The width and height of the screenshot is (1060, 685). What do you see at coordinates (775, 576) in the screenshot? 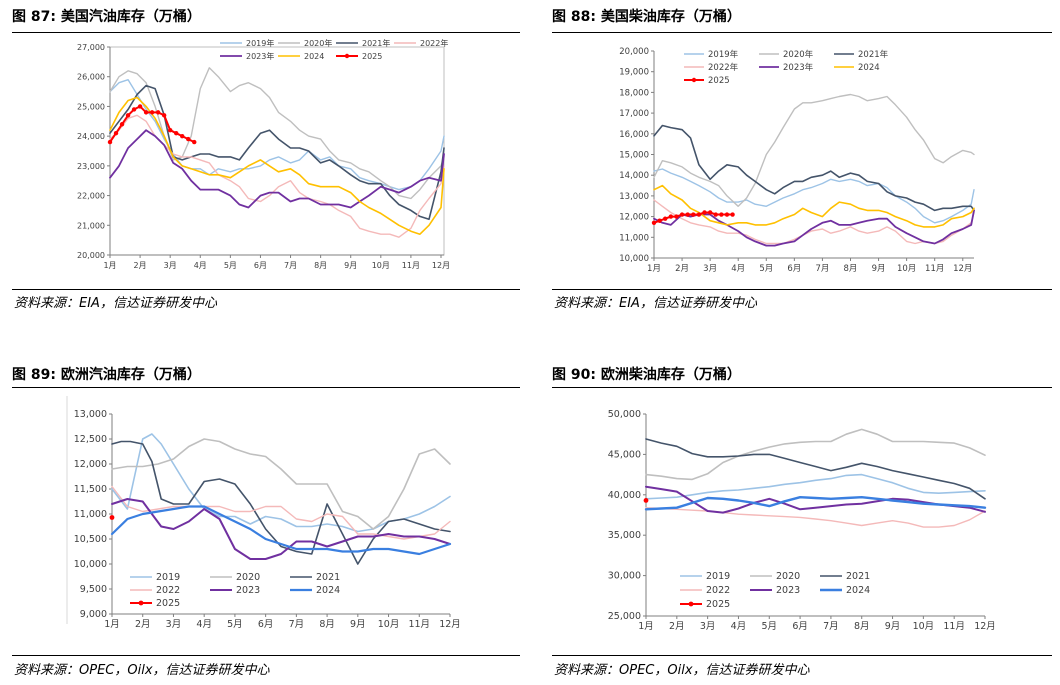
I see `legend-item: 2020` at bounding box center [775, 576].